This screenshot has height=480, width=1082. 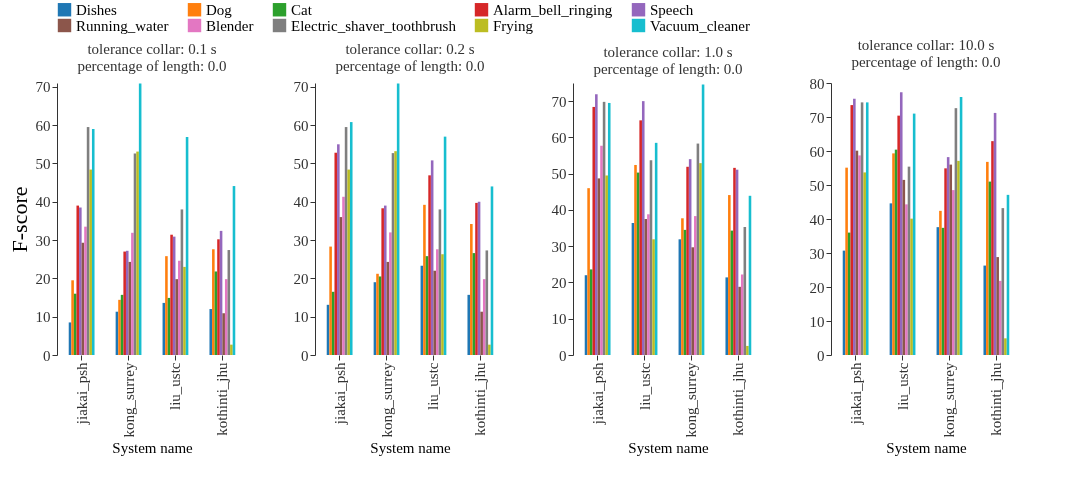 I want to click on legend-label: Alarm_bell_ringing, so click(x=553, y=9).